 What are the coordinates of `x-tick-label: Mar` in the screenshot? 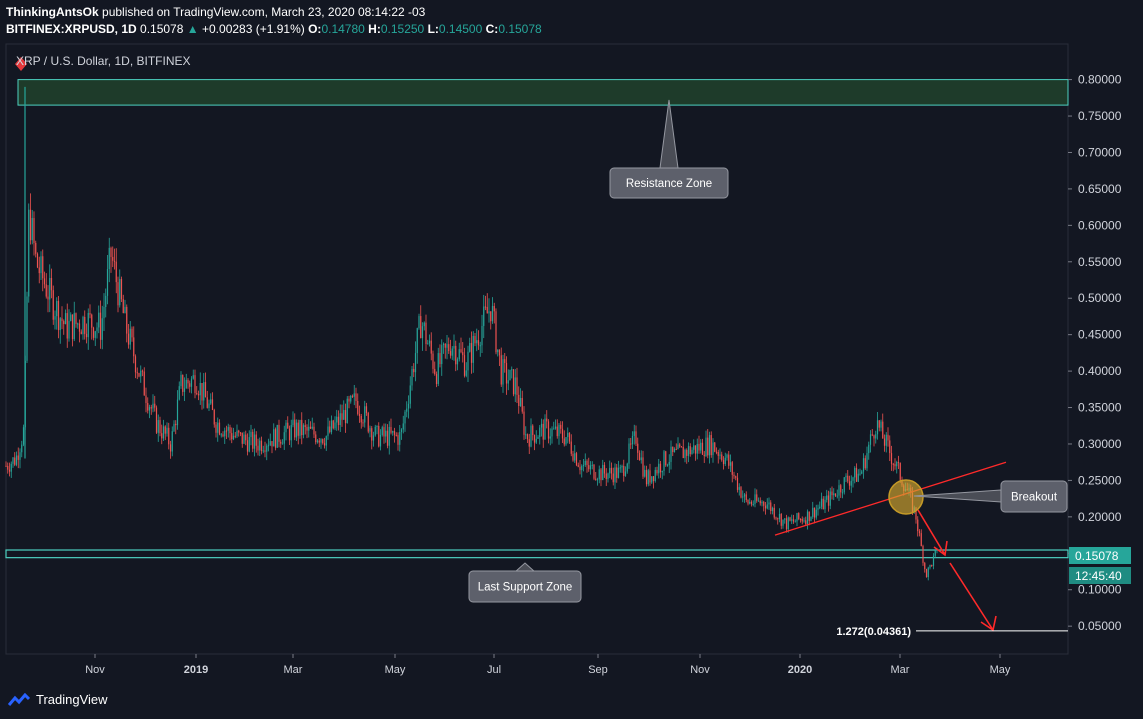 It's located at (900, 670).